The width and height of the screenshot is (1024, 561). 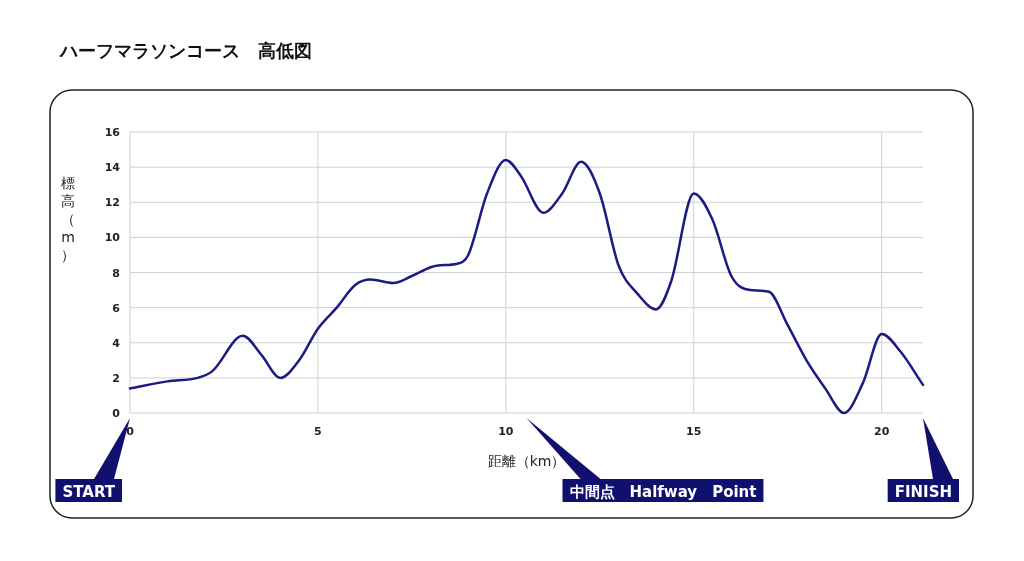 What do you see at coordinates (68, 219) in the screenshot?
I see `y-axis-title: 標高（m）` at bounding box center [68, 219].